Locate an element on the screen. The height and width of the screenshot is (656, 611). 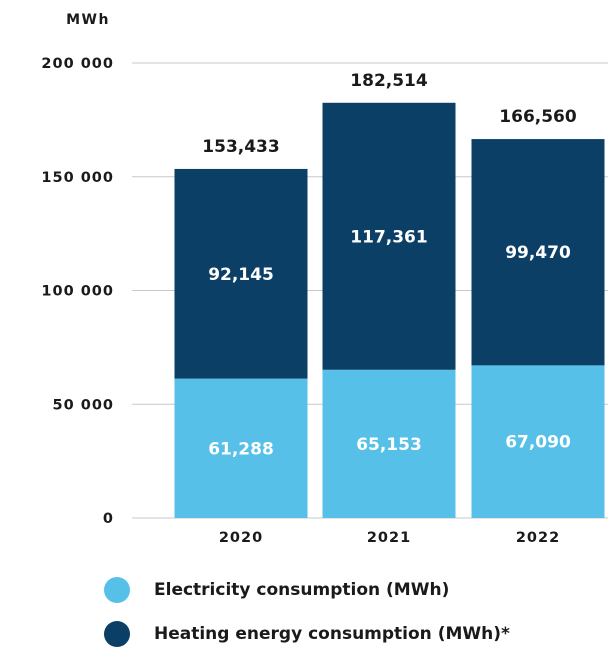
y-tick-label: 50 000 is located at coordinates (84, 405).